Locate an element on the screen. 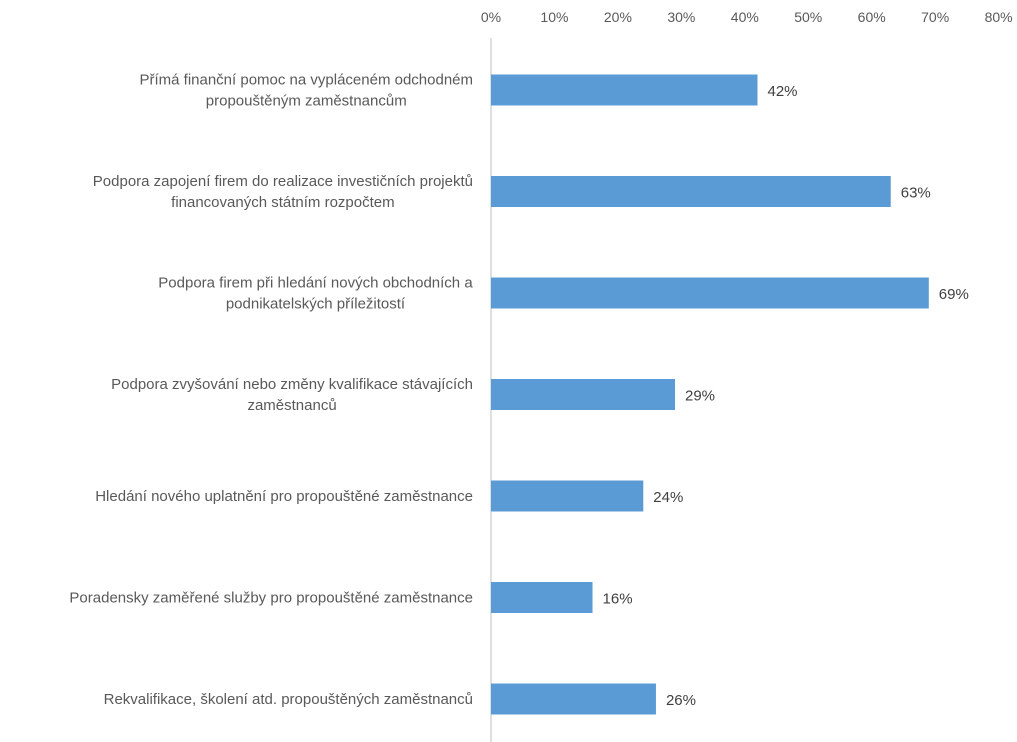 The image size is (1017, 742). x-axis-ticks: 0% 10% 20% 30% 40% 50% 60% 70% 80% is located at coordinates (747, 17).